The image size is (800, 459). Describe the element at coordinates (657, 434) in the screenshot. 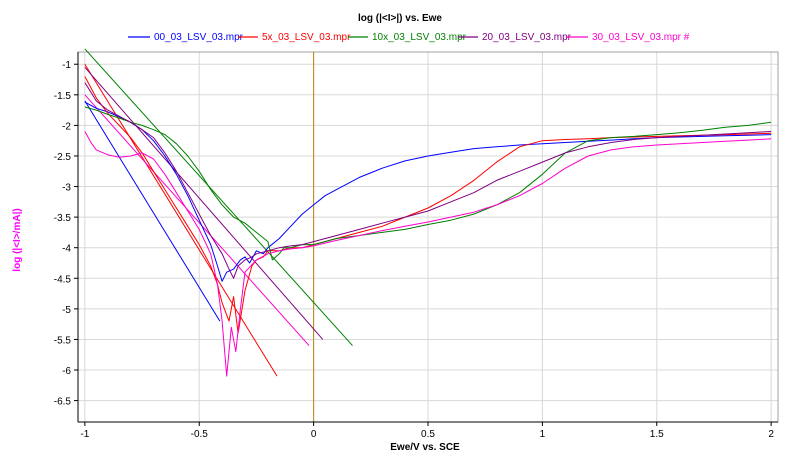

I see `x-tick-label: 1.5` at that location.